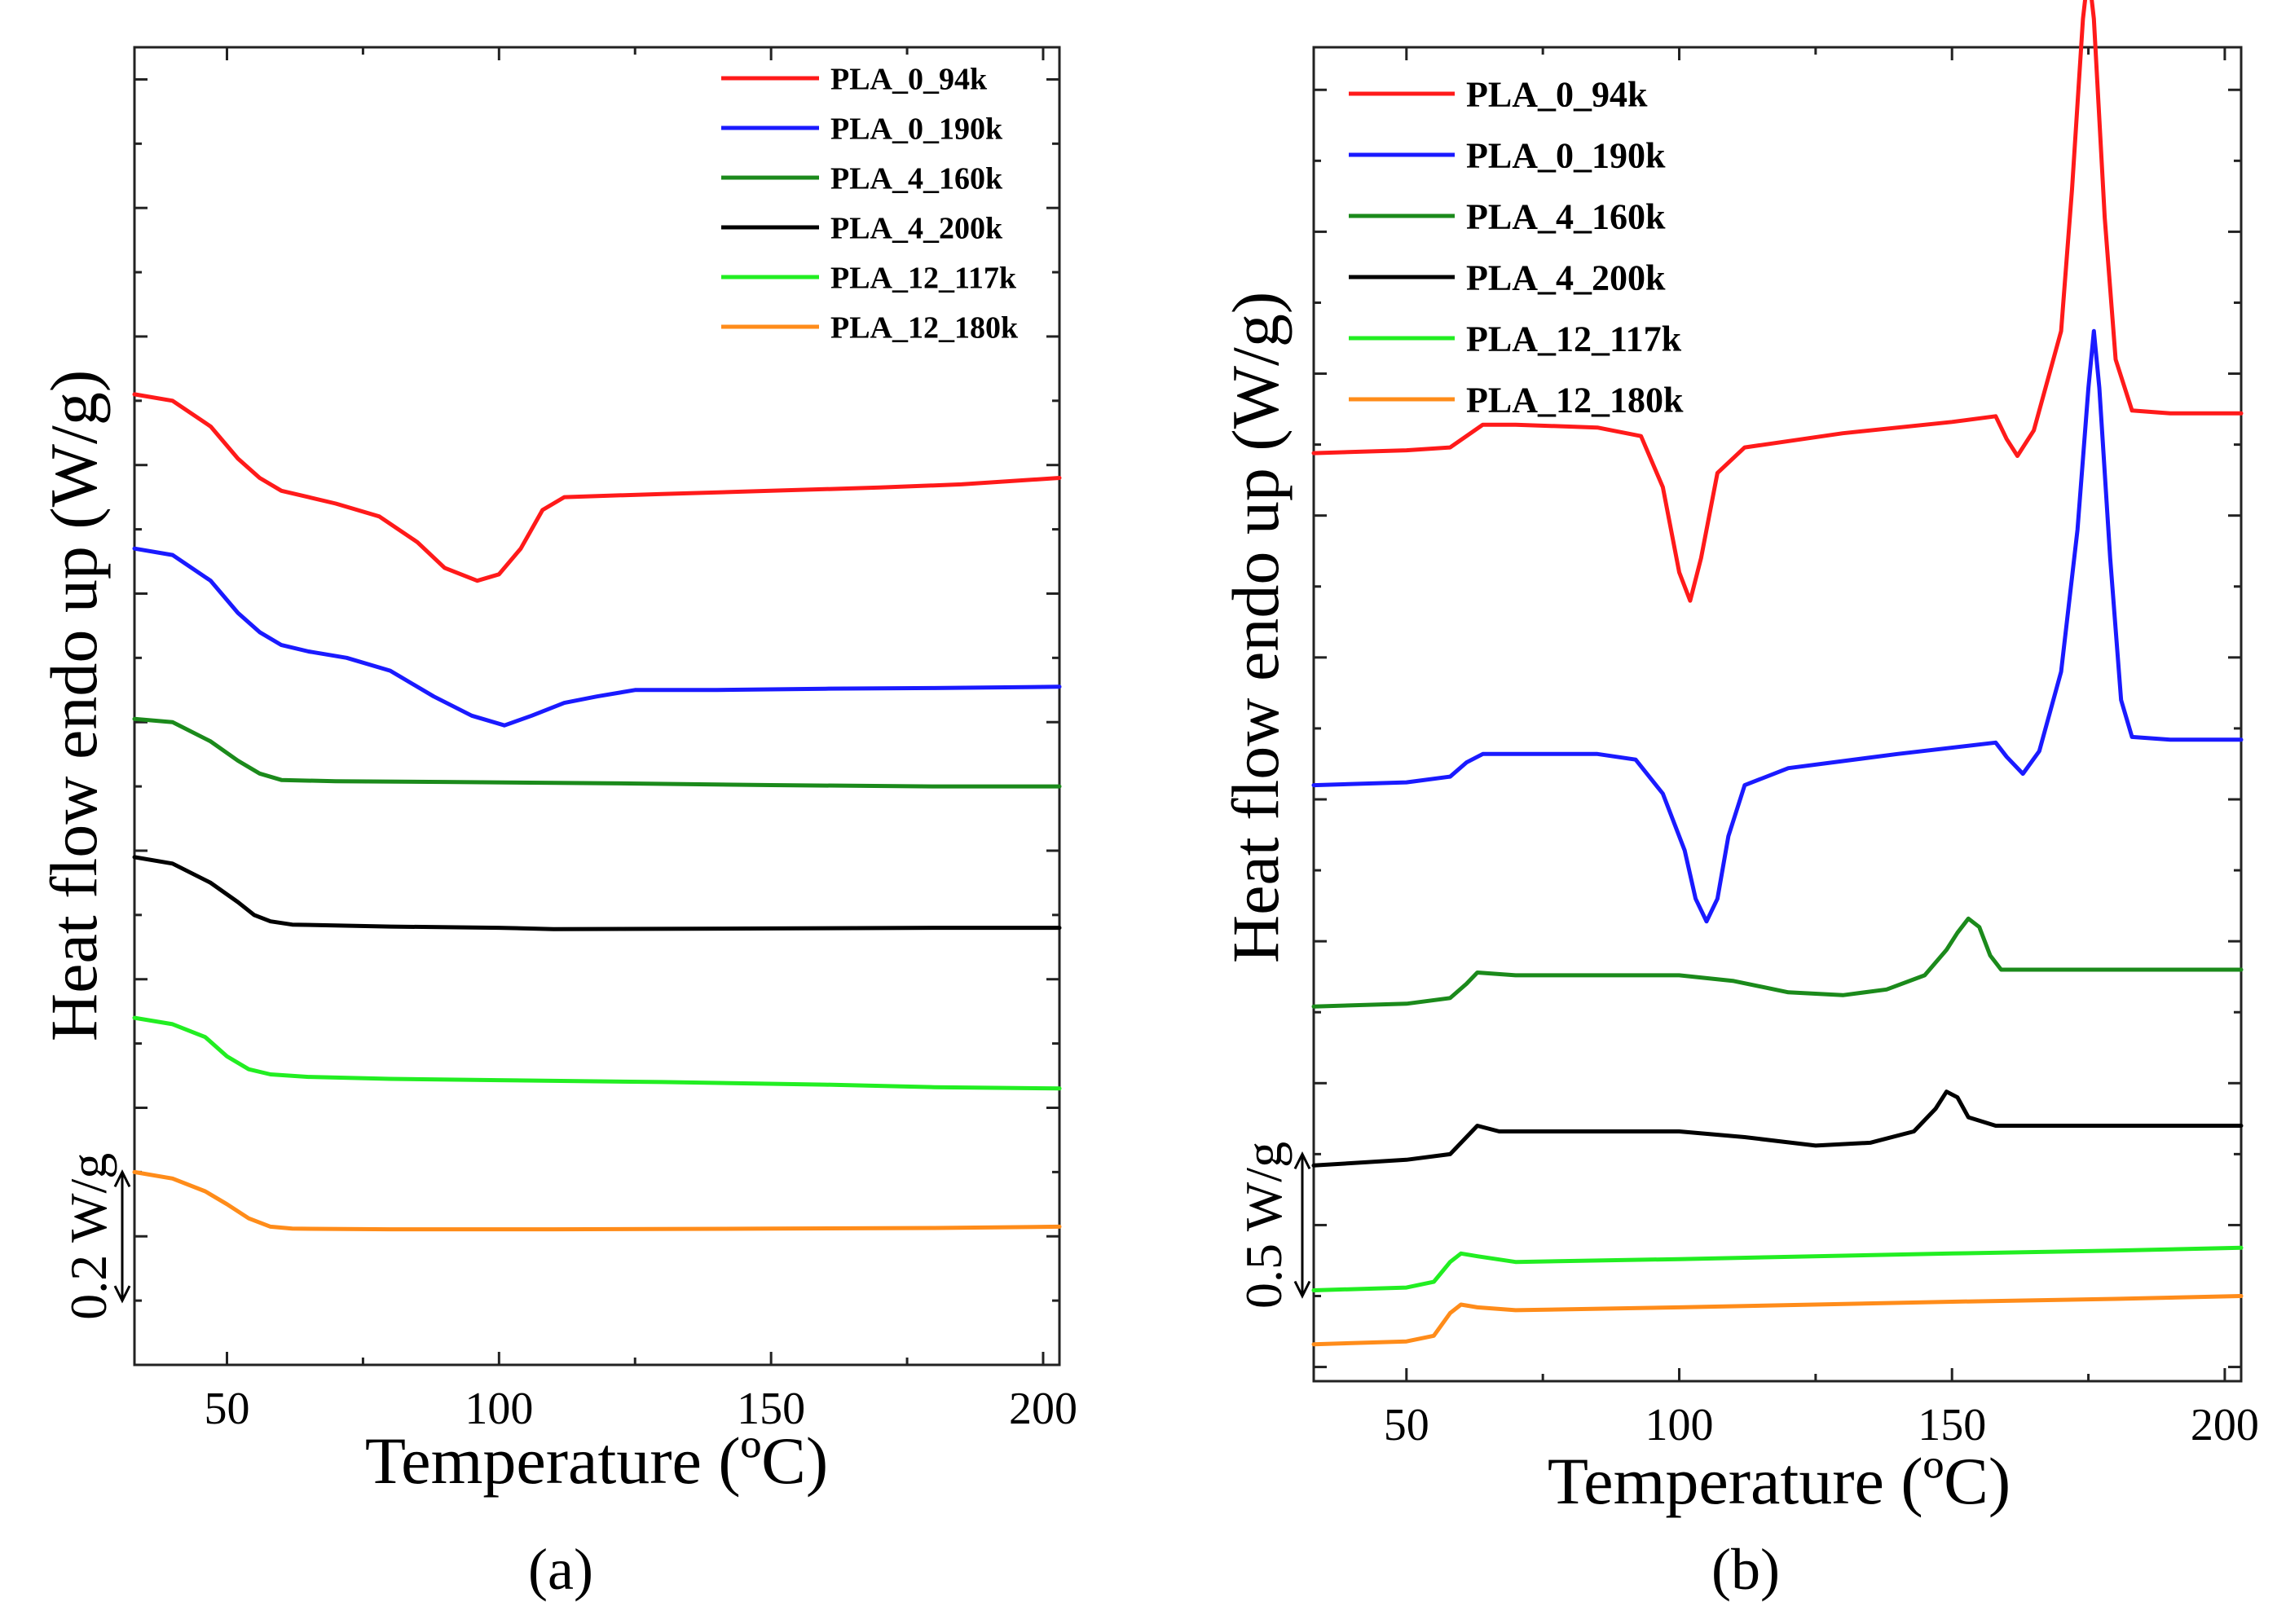 This screenshot has height=1624, width=2277. What do you see at coordinates (1255, 627) in the screenshot?
I see `y-axis-label-b: Heat flow endo up (W/g)` at bounding box center [1255, 627].